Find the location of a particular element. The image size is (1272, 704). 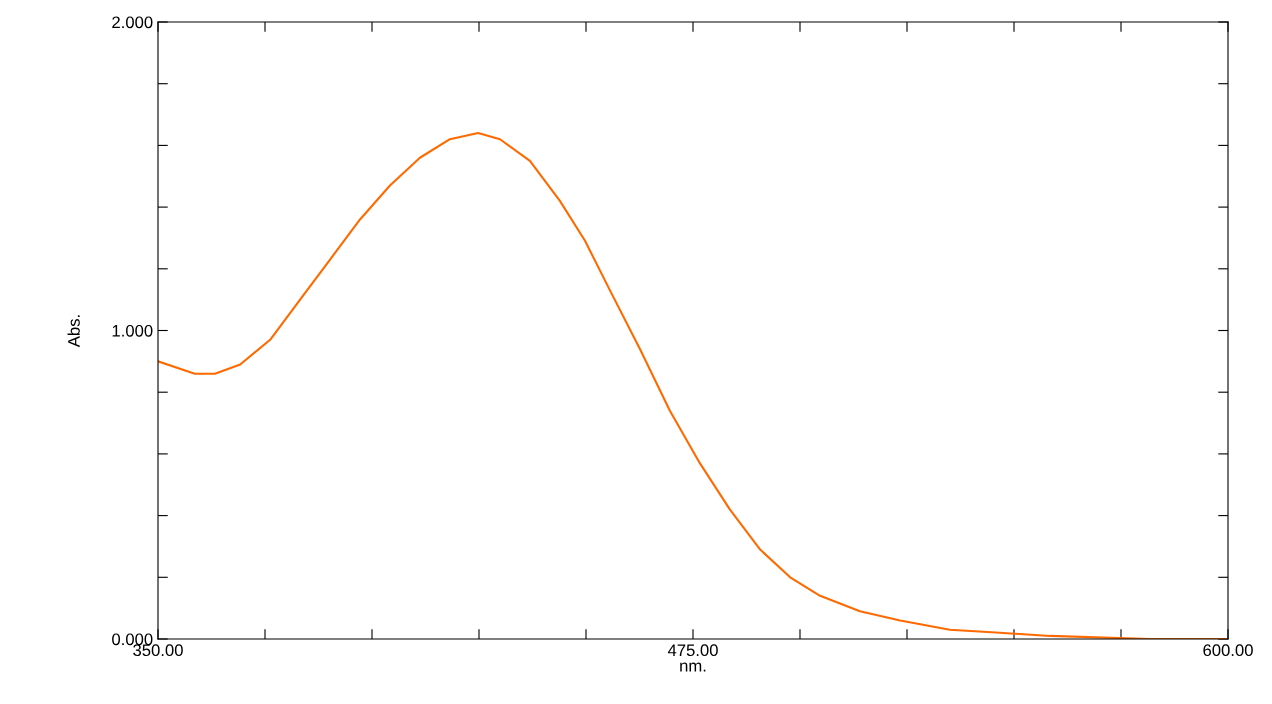

x-tick-label: 600.00 is located at coordinates (1228, 650).